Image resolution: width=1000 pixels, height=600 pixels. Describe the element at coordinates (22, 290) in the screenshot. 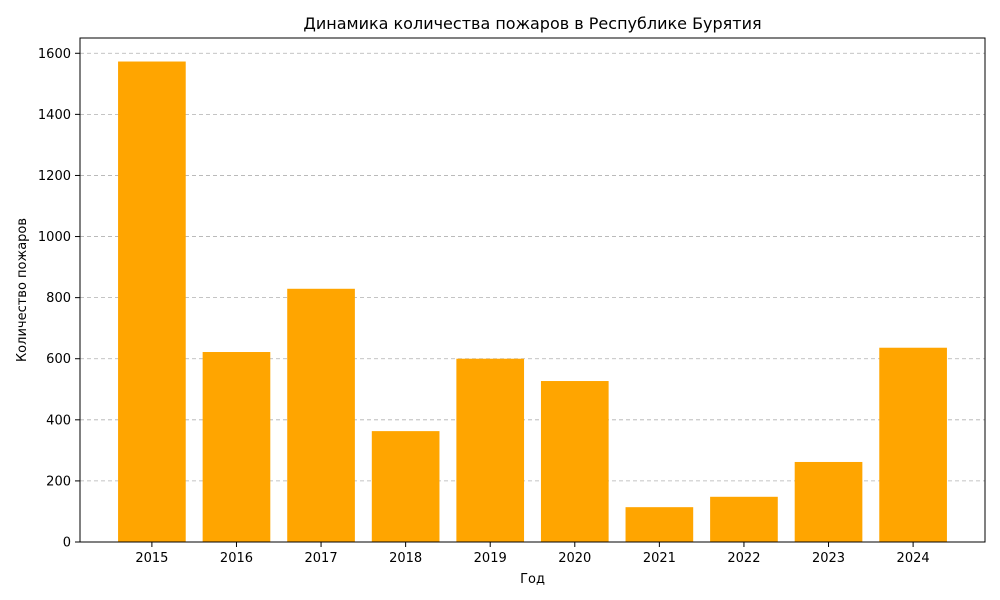

I see `y-axis-label: Количество пожаров` at that location.